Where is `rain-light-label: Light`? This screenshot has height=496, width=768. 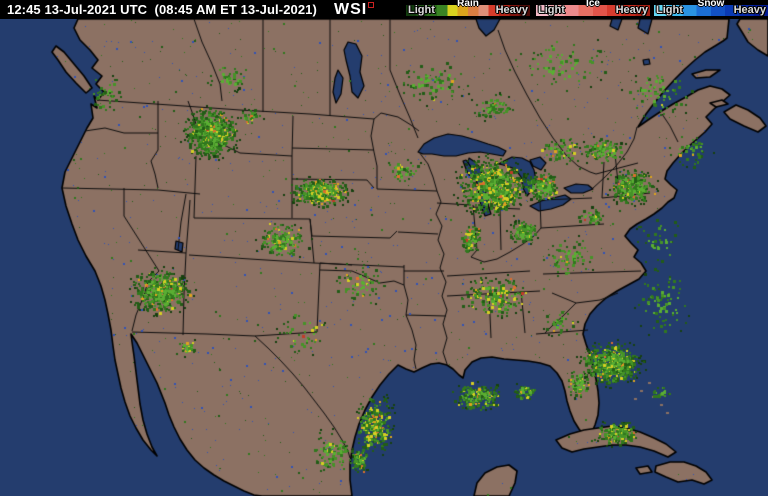
rain-light-label: Light is located at coordinates (421, 10).